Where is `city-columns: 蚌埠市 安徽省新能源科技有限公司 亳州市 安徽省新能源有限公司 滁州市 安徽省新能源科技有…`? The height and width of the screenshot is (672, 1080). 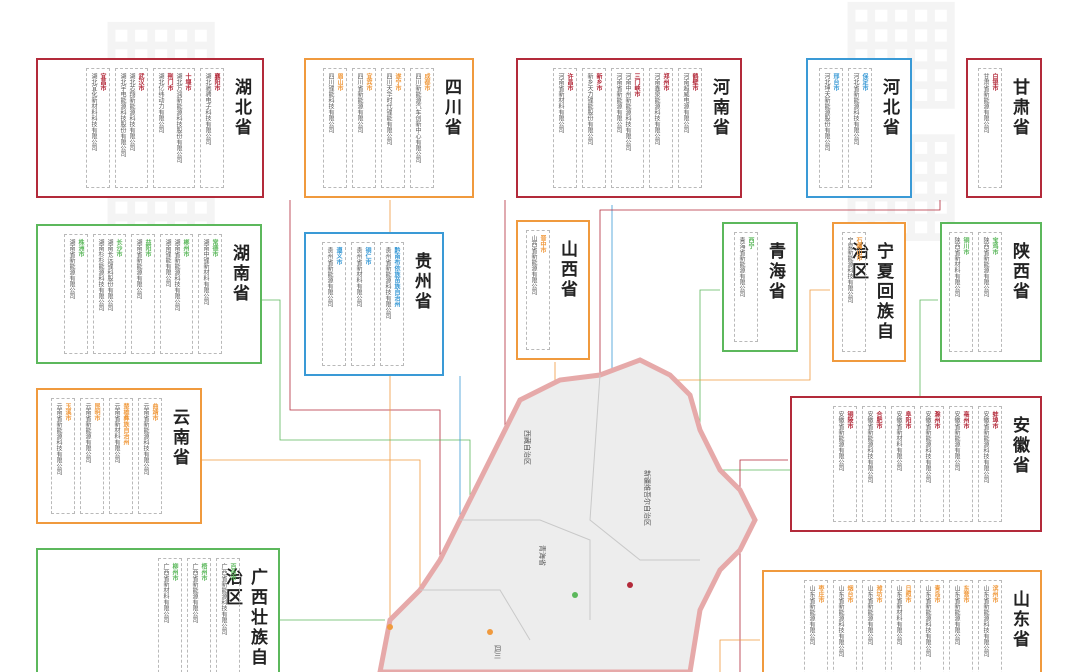
city-columns: 蚌埠市 安徽省新能源科技有限公司 亳州市 安徽省新能源有限公司 滁州市 安徽省新能源科技有… is located at coordinates (917, 464).